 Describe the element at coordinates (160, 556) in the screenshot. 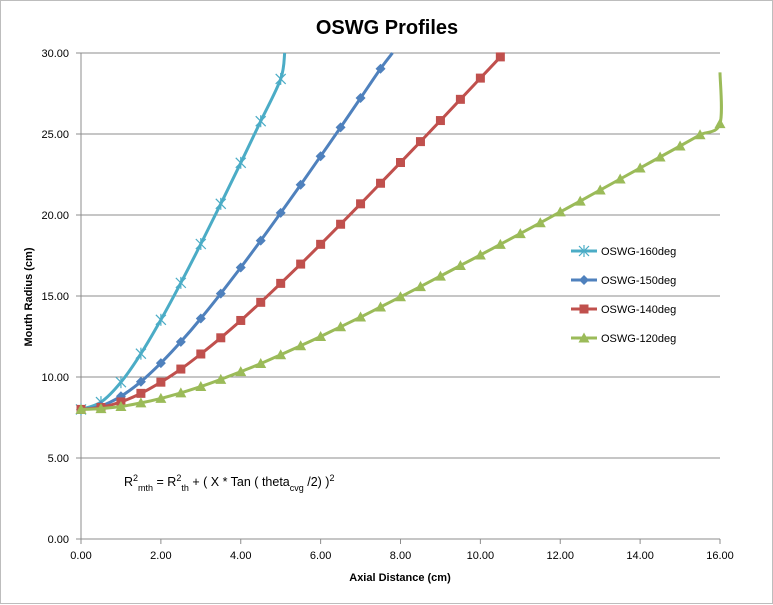

I see `x-tick-label: 2.00` at that location.